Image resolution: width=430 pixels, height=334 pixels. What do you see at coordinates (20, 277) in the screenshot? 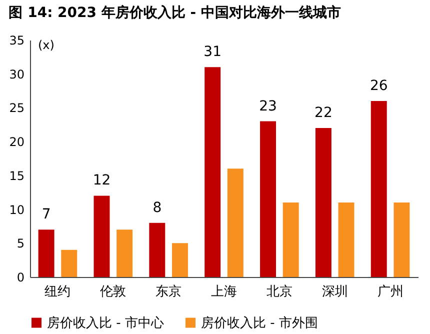
I see `y-tick-label: 0` at bounding box center [20, 277].